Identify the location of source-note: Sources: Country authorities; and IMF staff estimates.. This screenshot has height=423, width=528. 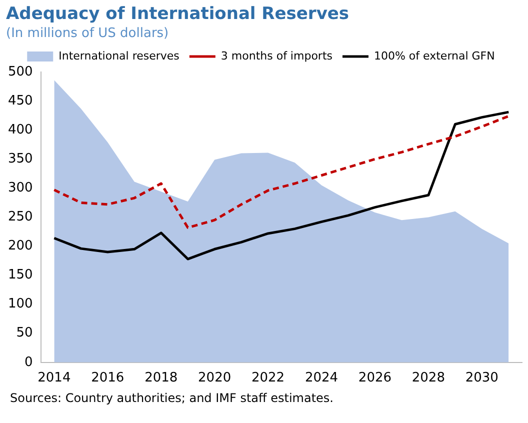
(171, 397).